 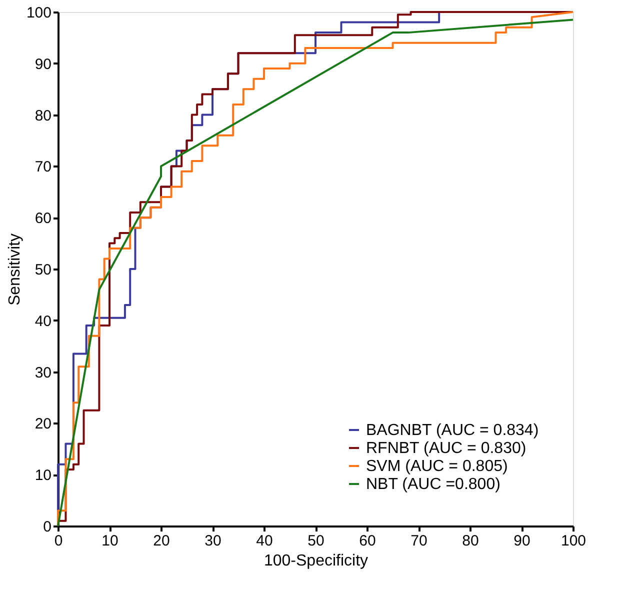 What do you see at coordinates (161, 541) in the screenshot?
I see `x-tick-label: 20` at bounding box center [161, 541].